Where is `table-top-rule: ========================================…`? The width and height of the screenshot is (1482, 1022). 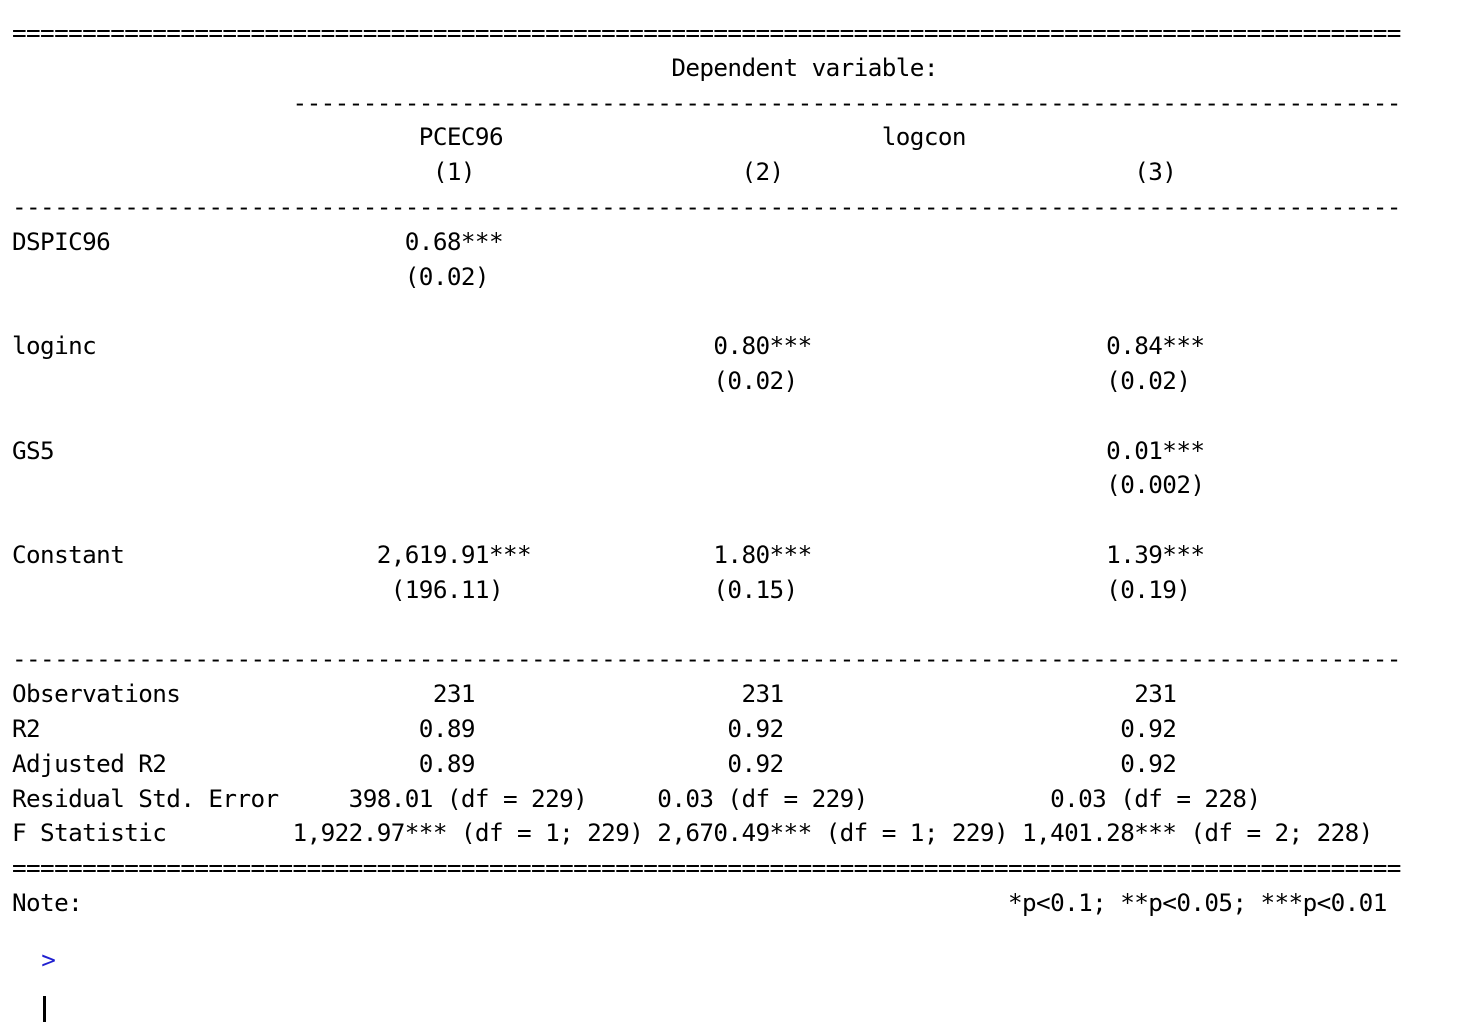 table-top-rule: ========================================… is located at coordinates (706, 32).